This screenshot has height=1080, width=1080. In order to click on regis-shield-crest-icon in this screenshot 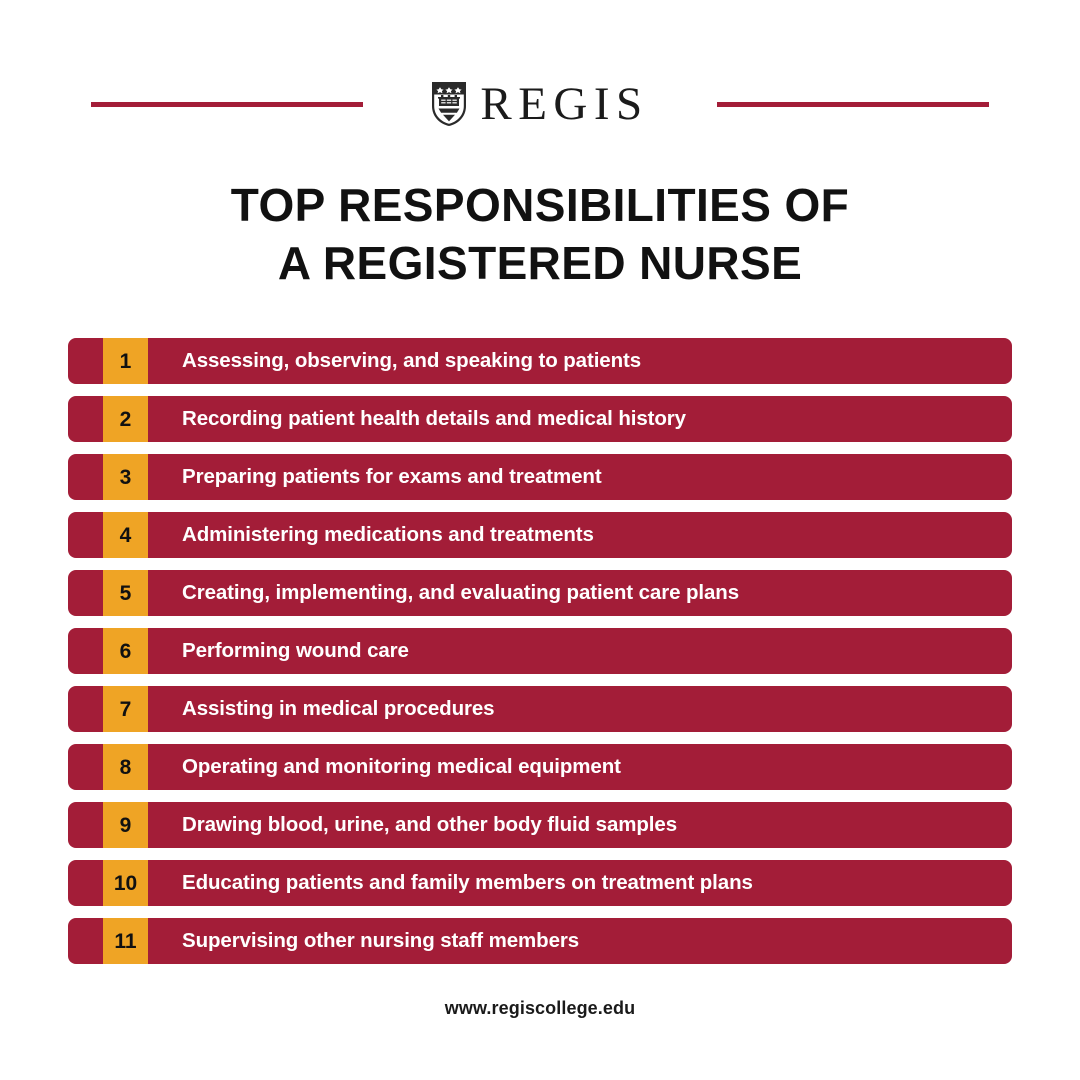, I will do `click(449, 104)`.